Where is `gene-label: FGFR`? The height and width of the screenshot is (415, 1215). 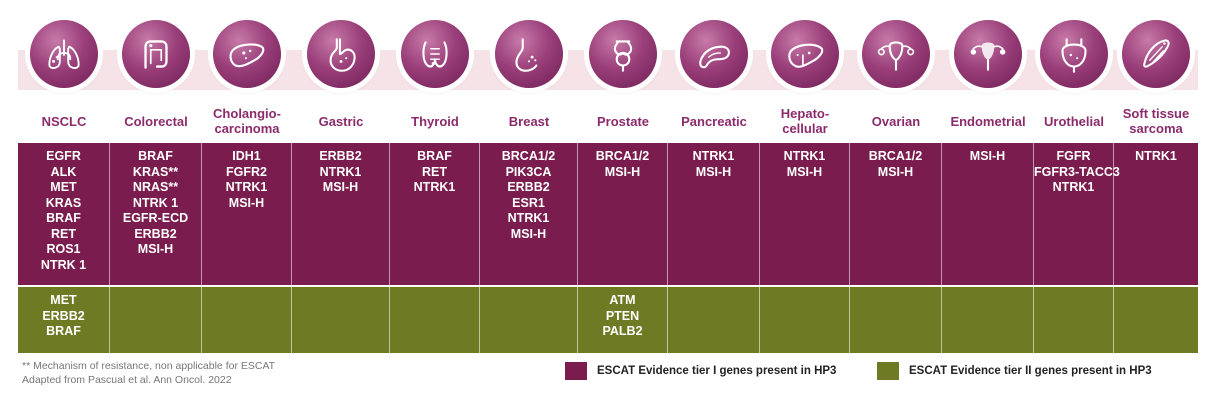
gene-label: FGFR is located at coordinates (1073, 156).